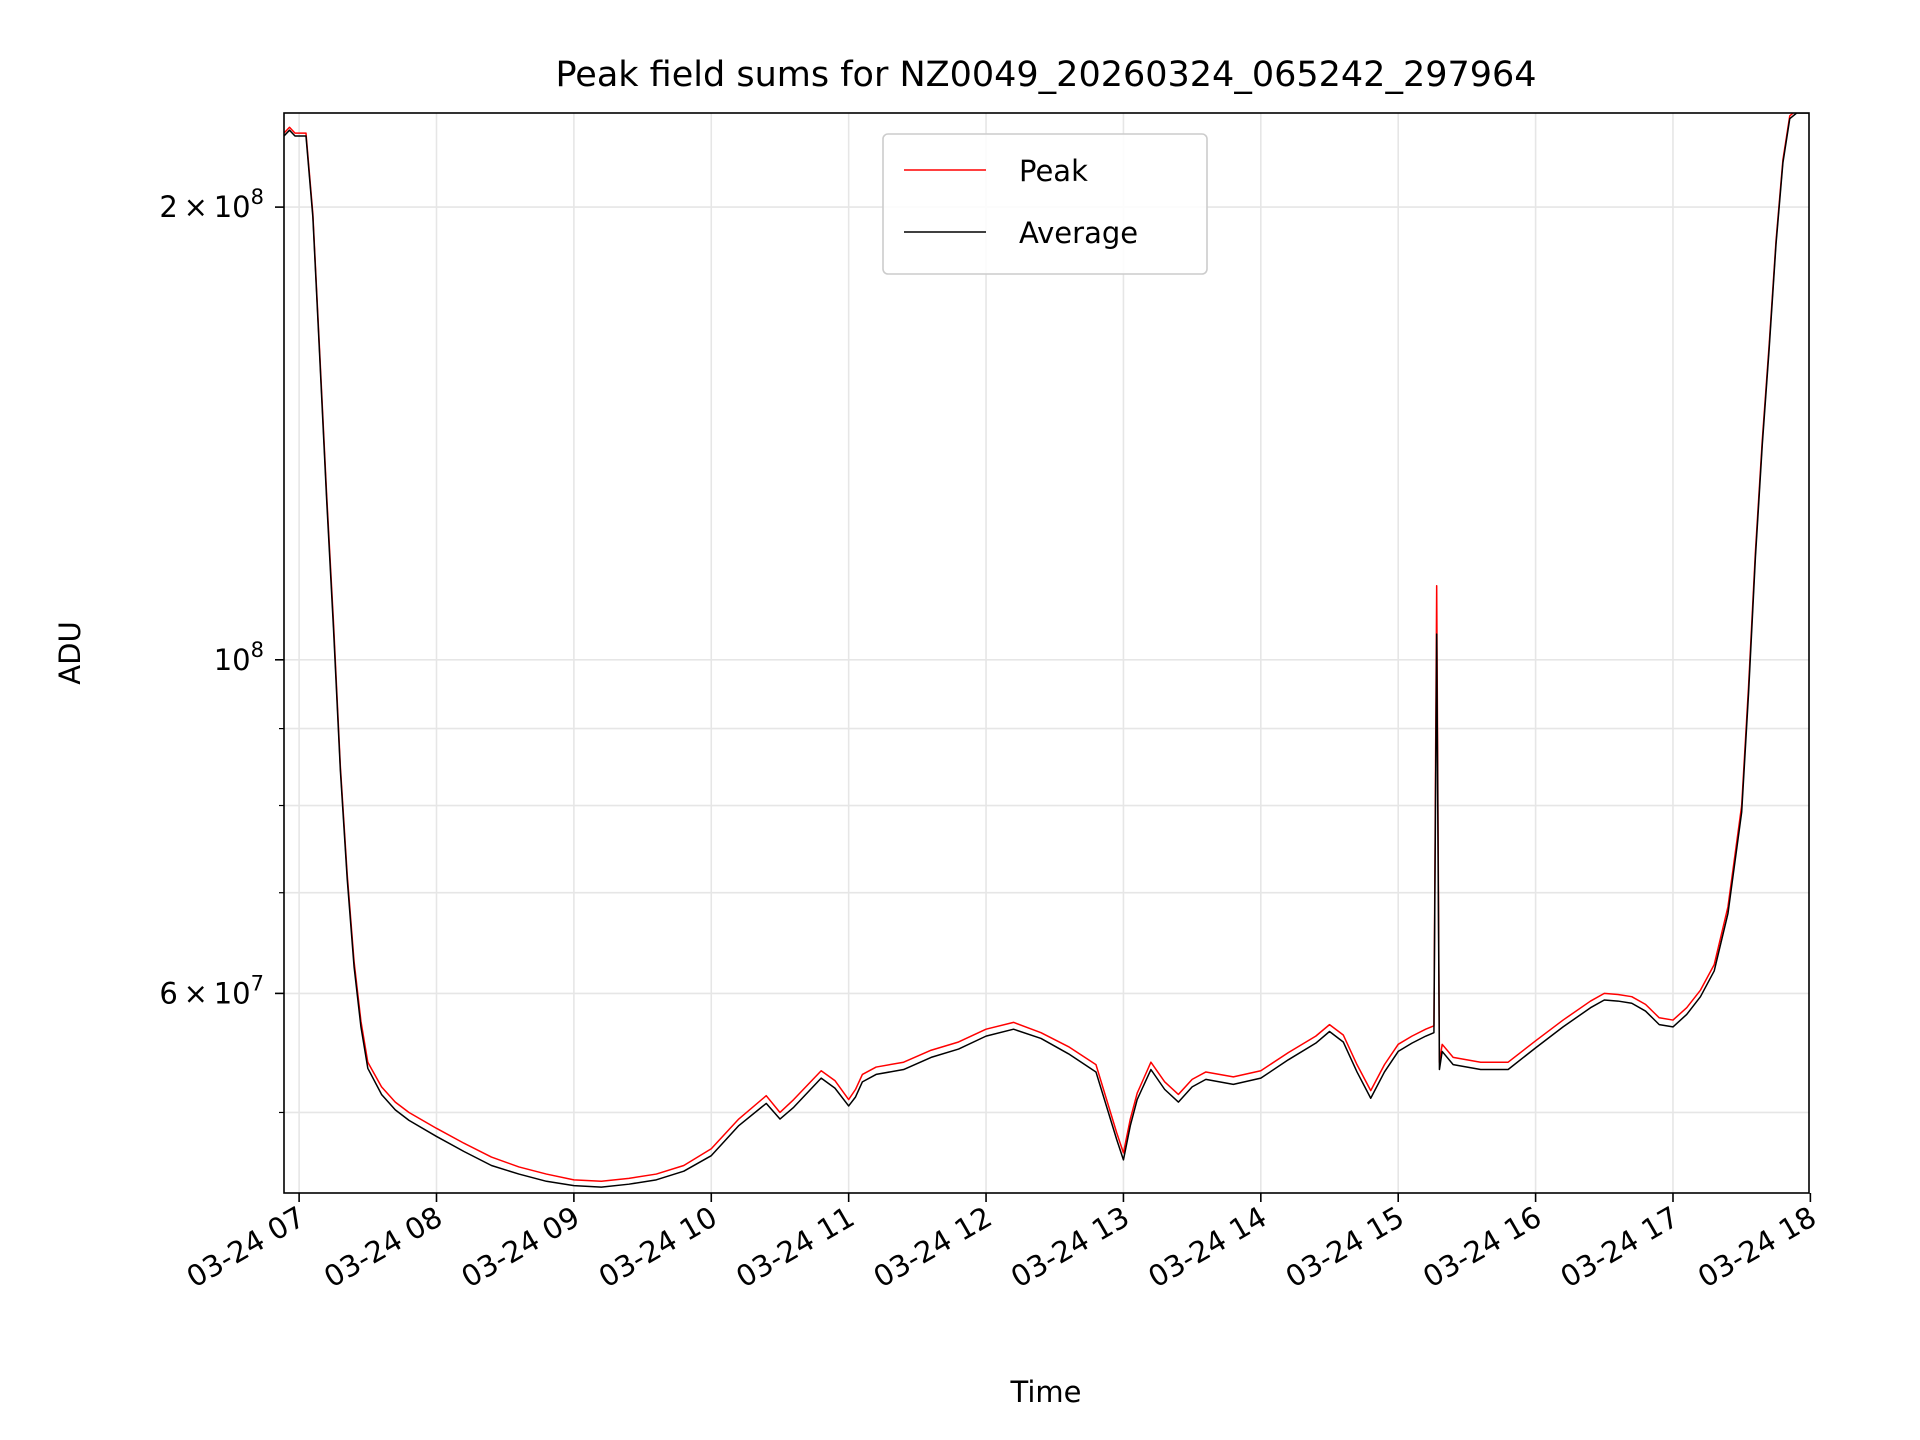 Image resolution: width=1920 pixels, height=1440 pixels. Describe the element at coordinates (239, 657) in the screenshot. I see `y-tick-label: 108` at that location.